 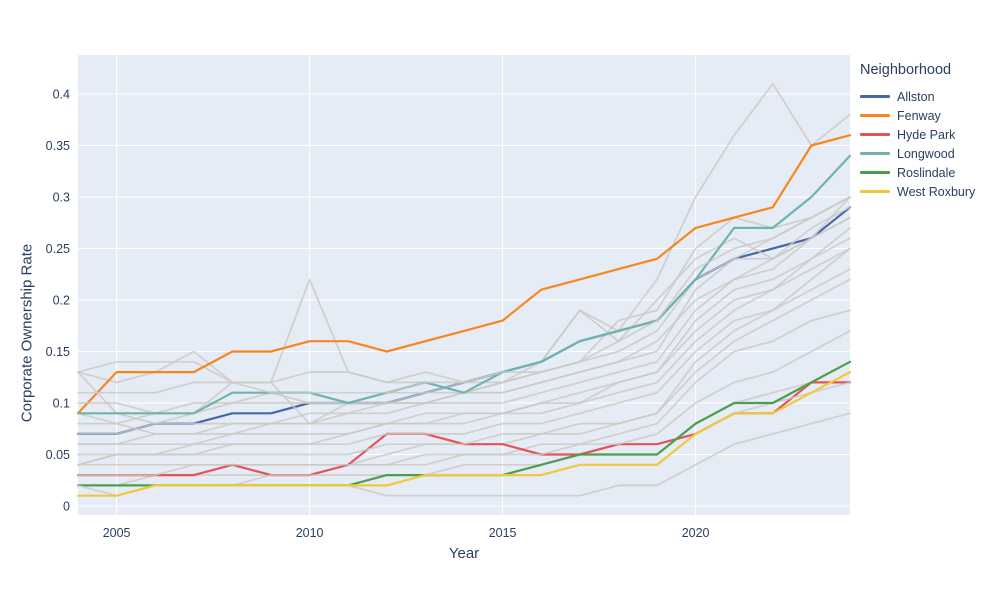 I want to click on legend-label: Fenway, so click(x=919, y=115).